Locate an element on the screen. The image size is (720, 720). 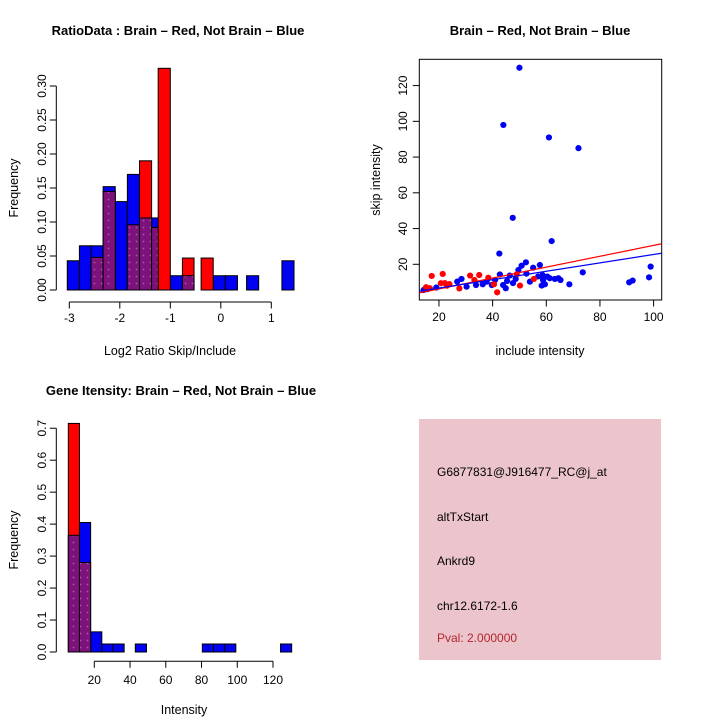
y-tick-label: 0.20 is located at coordinates (42, 154).